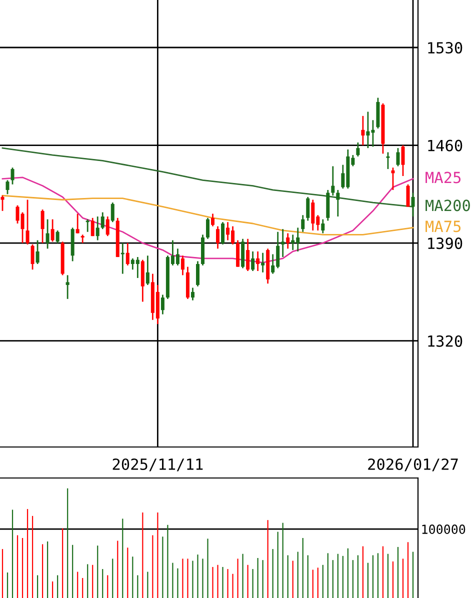 This screenshot has width=472, height=598. What do you see at coordinates (444, 529) in the screenshot?
I see `y-tick-label: 100000` at bounding box center [444, 529].